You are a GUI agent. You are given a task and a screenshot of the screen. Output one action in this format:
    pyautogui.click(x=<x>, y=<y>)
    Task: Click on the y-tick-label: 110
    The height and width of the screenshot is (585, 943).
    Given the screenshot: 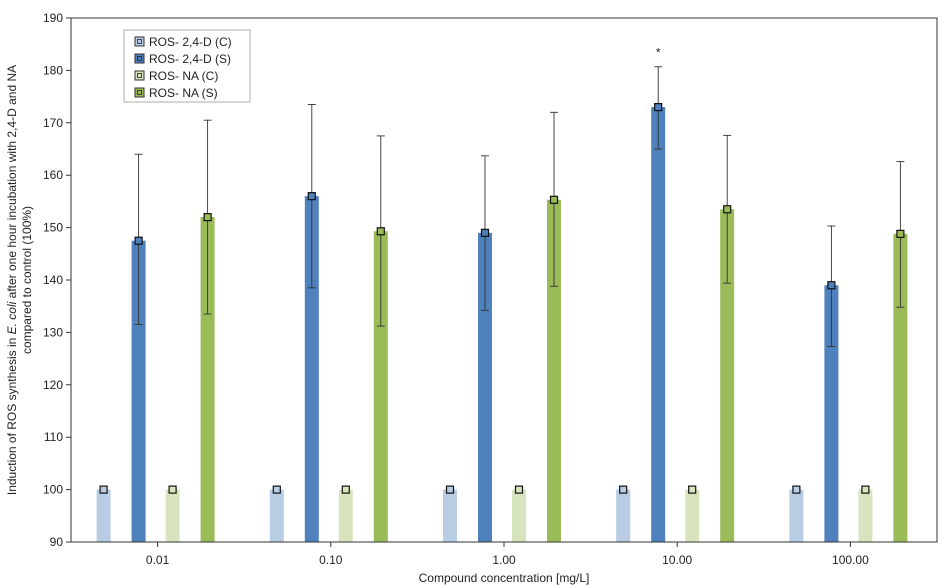 What is the action you would take?
    pyautogui.click(x=53, y=437)
    